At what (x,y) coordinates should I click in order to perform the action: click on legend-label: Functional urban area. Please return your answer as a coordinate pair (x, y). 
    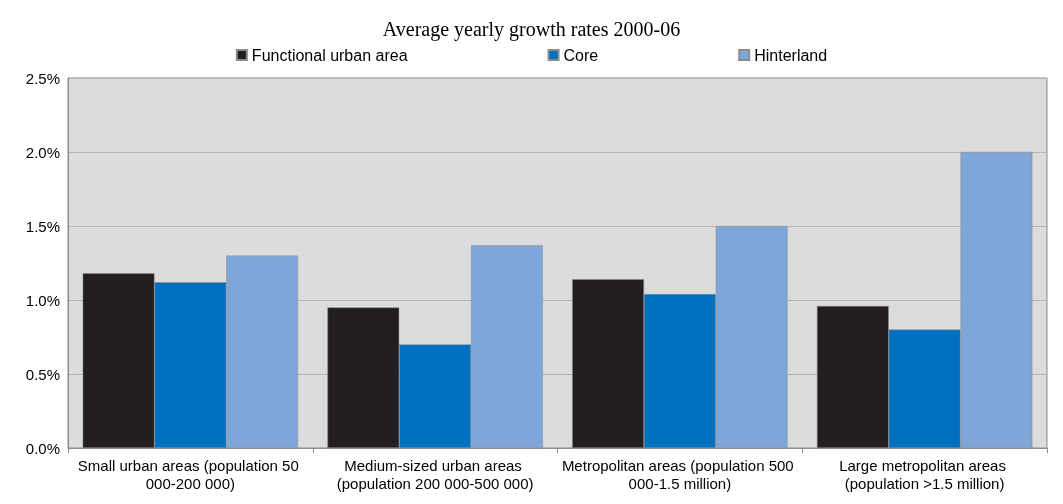
    Looking at the image, I should click on (329, 55).